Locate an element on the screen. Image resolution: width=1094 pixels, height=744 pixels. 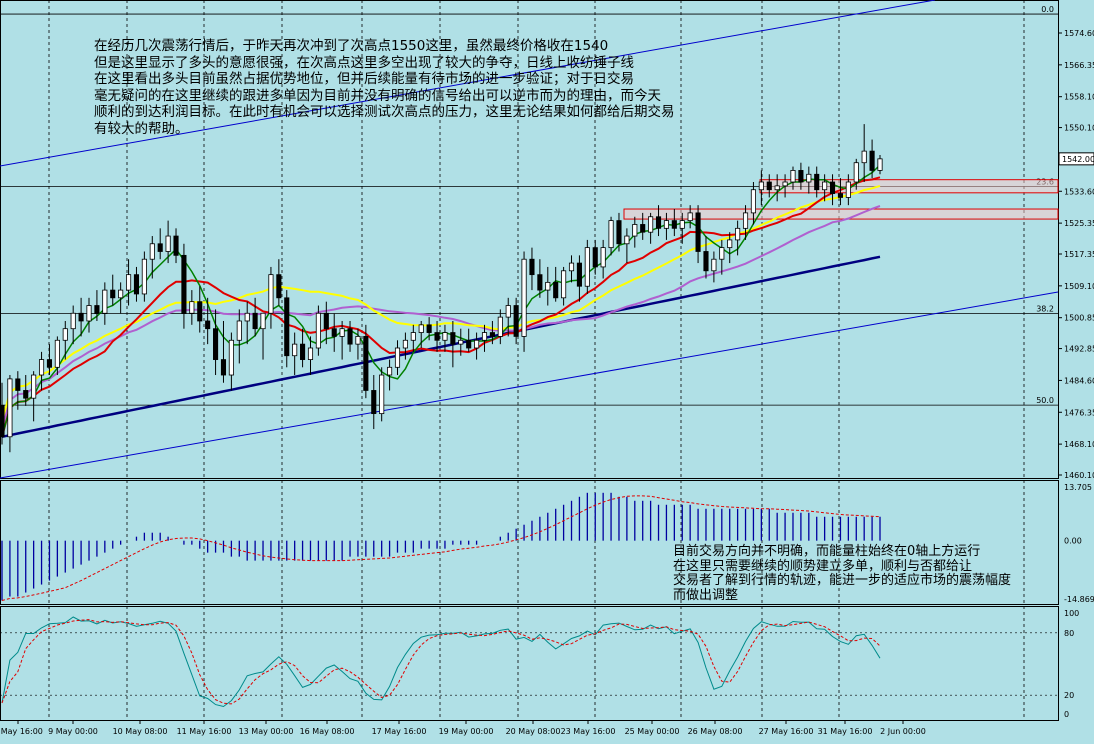
time-axis-label: 17 May 16:00 is located at coordinates (399, 731).